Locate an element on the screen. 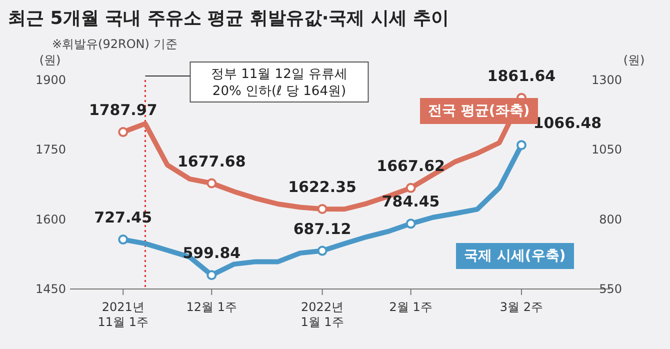 This screenshot has width=670, height=349. y-tick-label: 1450 is located at coordinates (50, 289).